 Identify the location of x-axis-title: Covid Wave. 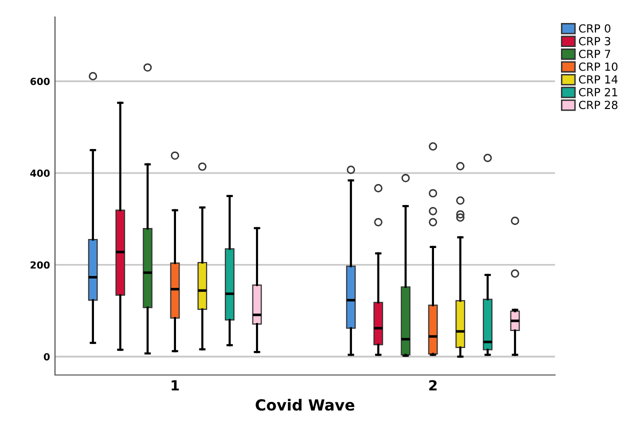
(305, 404).